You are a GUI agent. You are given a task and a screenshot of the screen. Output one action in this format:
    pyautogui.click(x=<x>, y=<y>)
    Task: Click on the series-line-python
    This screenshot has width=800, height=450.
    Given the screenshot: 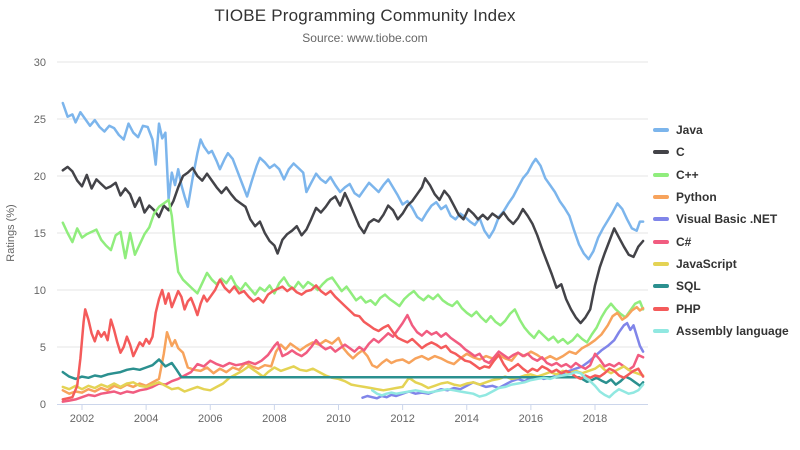 What is the action you would take?
    pyautogui.click(x=353, y=350)
    